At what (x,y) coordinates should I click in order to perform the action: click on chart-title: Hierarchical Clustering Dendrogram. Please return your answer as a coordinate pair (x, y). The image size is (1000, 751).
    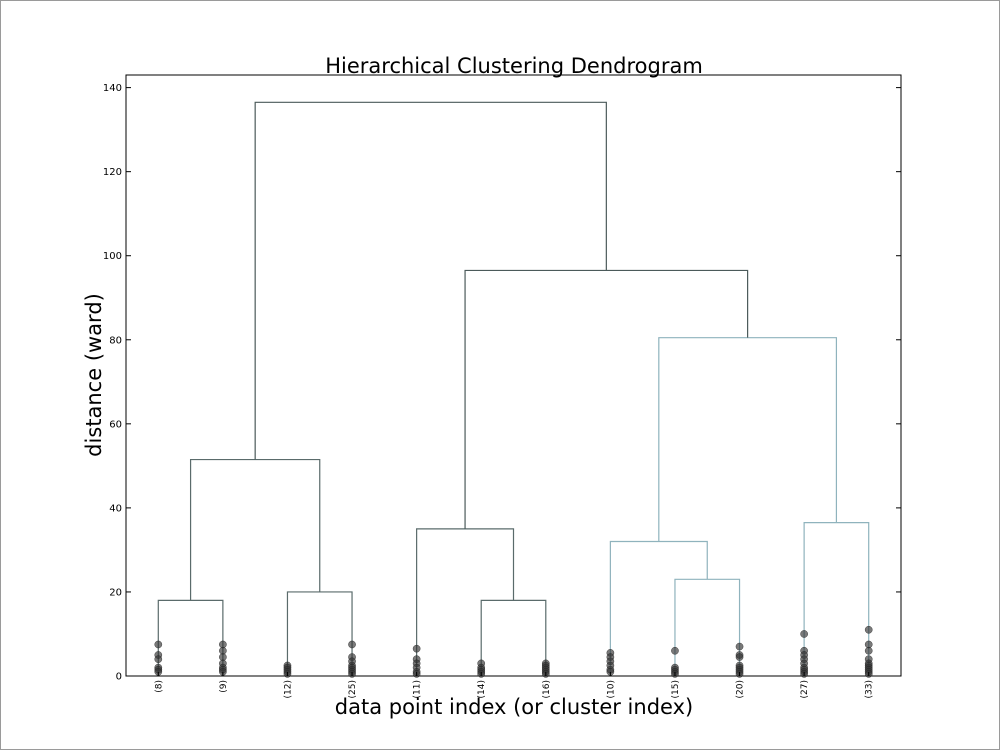
    Looking at the image, I should click on (514, 66).